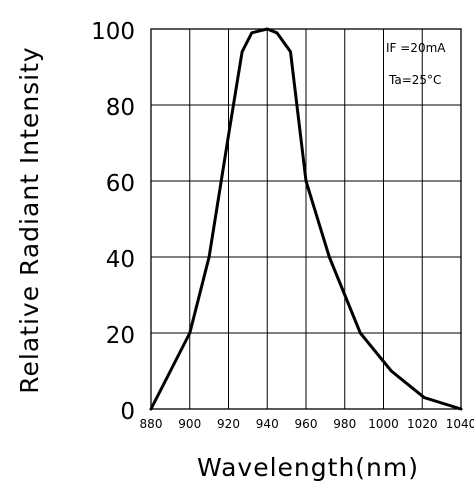 The width and height of the screenshot is (474, 489). What do you see at coordinates (29, 219) in the screenshot?
I see `y-axis-label: Relative Radiant Intensity` at bounding box center [29, 219].